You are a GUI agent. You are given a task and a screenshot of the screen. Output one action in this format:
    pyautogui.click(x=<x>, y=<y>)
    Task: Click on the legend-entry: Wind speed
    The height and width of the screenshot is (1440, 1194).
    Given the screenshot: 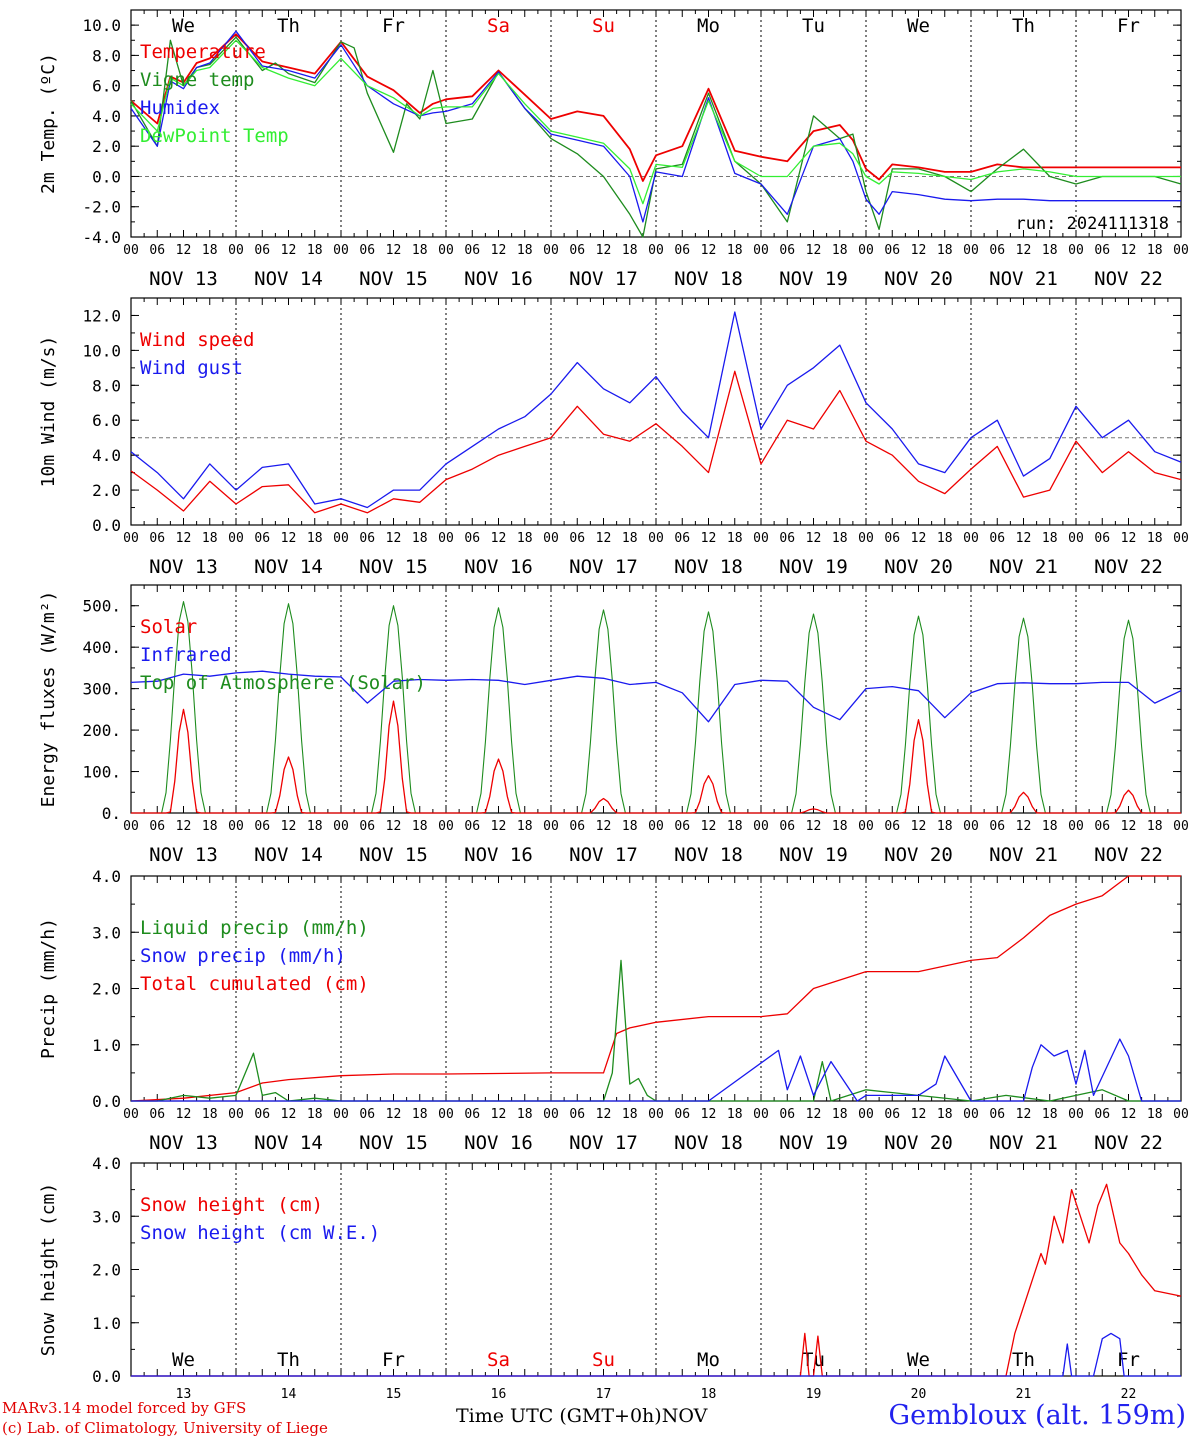 What is the action you would take?
    pyautogui.click(x=197, y=340)
    